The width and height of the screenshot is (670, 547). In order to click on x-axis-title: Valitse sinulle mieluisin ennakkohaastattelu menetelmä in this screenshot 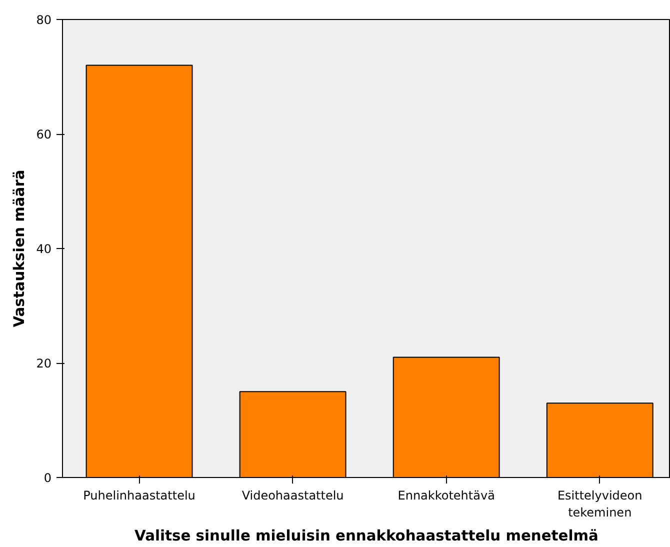, I will do `click(366, 535)`.